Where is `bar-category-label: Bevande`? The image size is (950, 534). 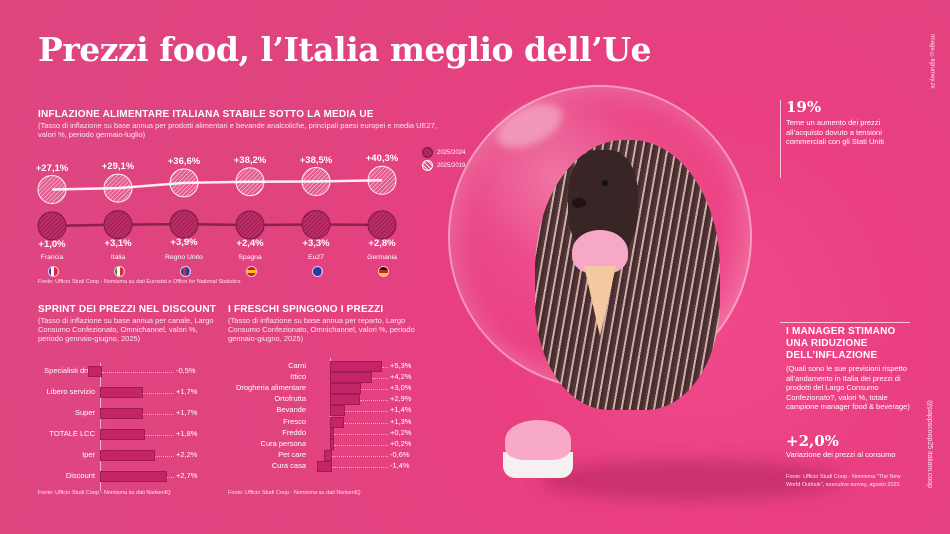
bar-category-label: Bevande is located at coordinates (291, 410).